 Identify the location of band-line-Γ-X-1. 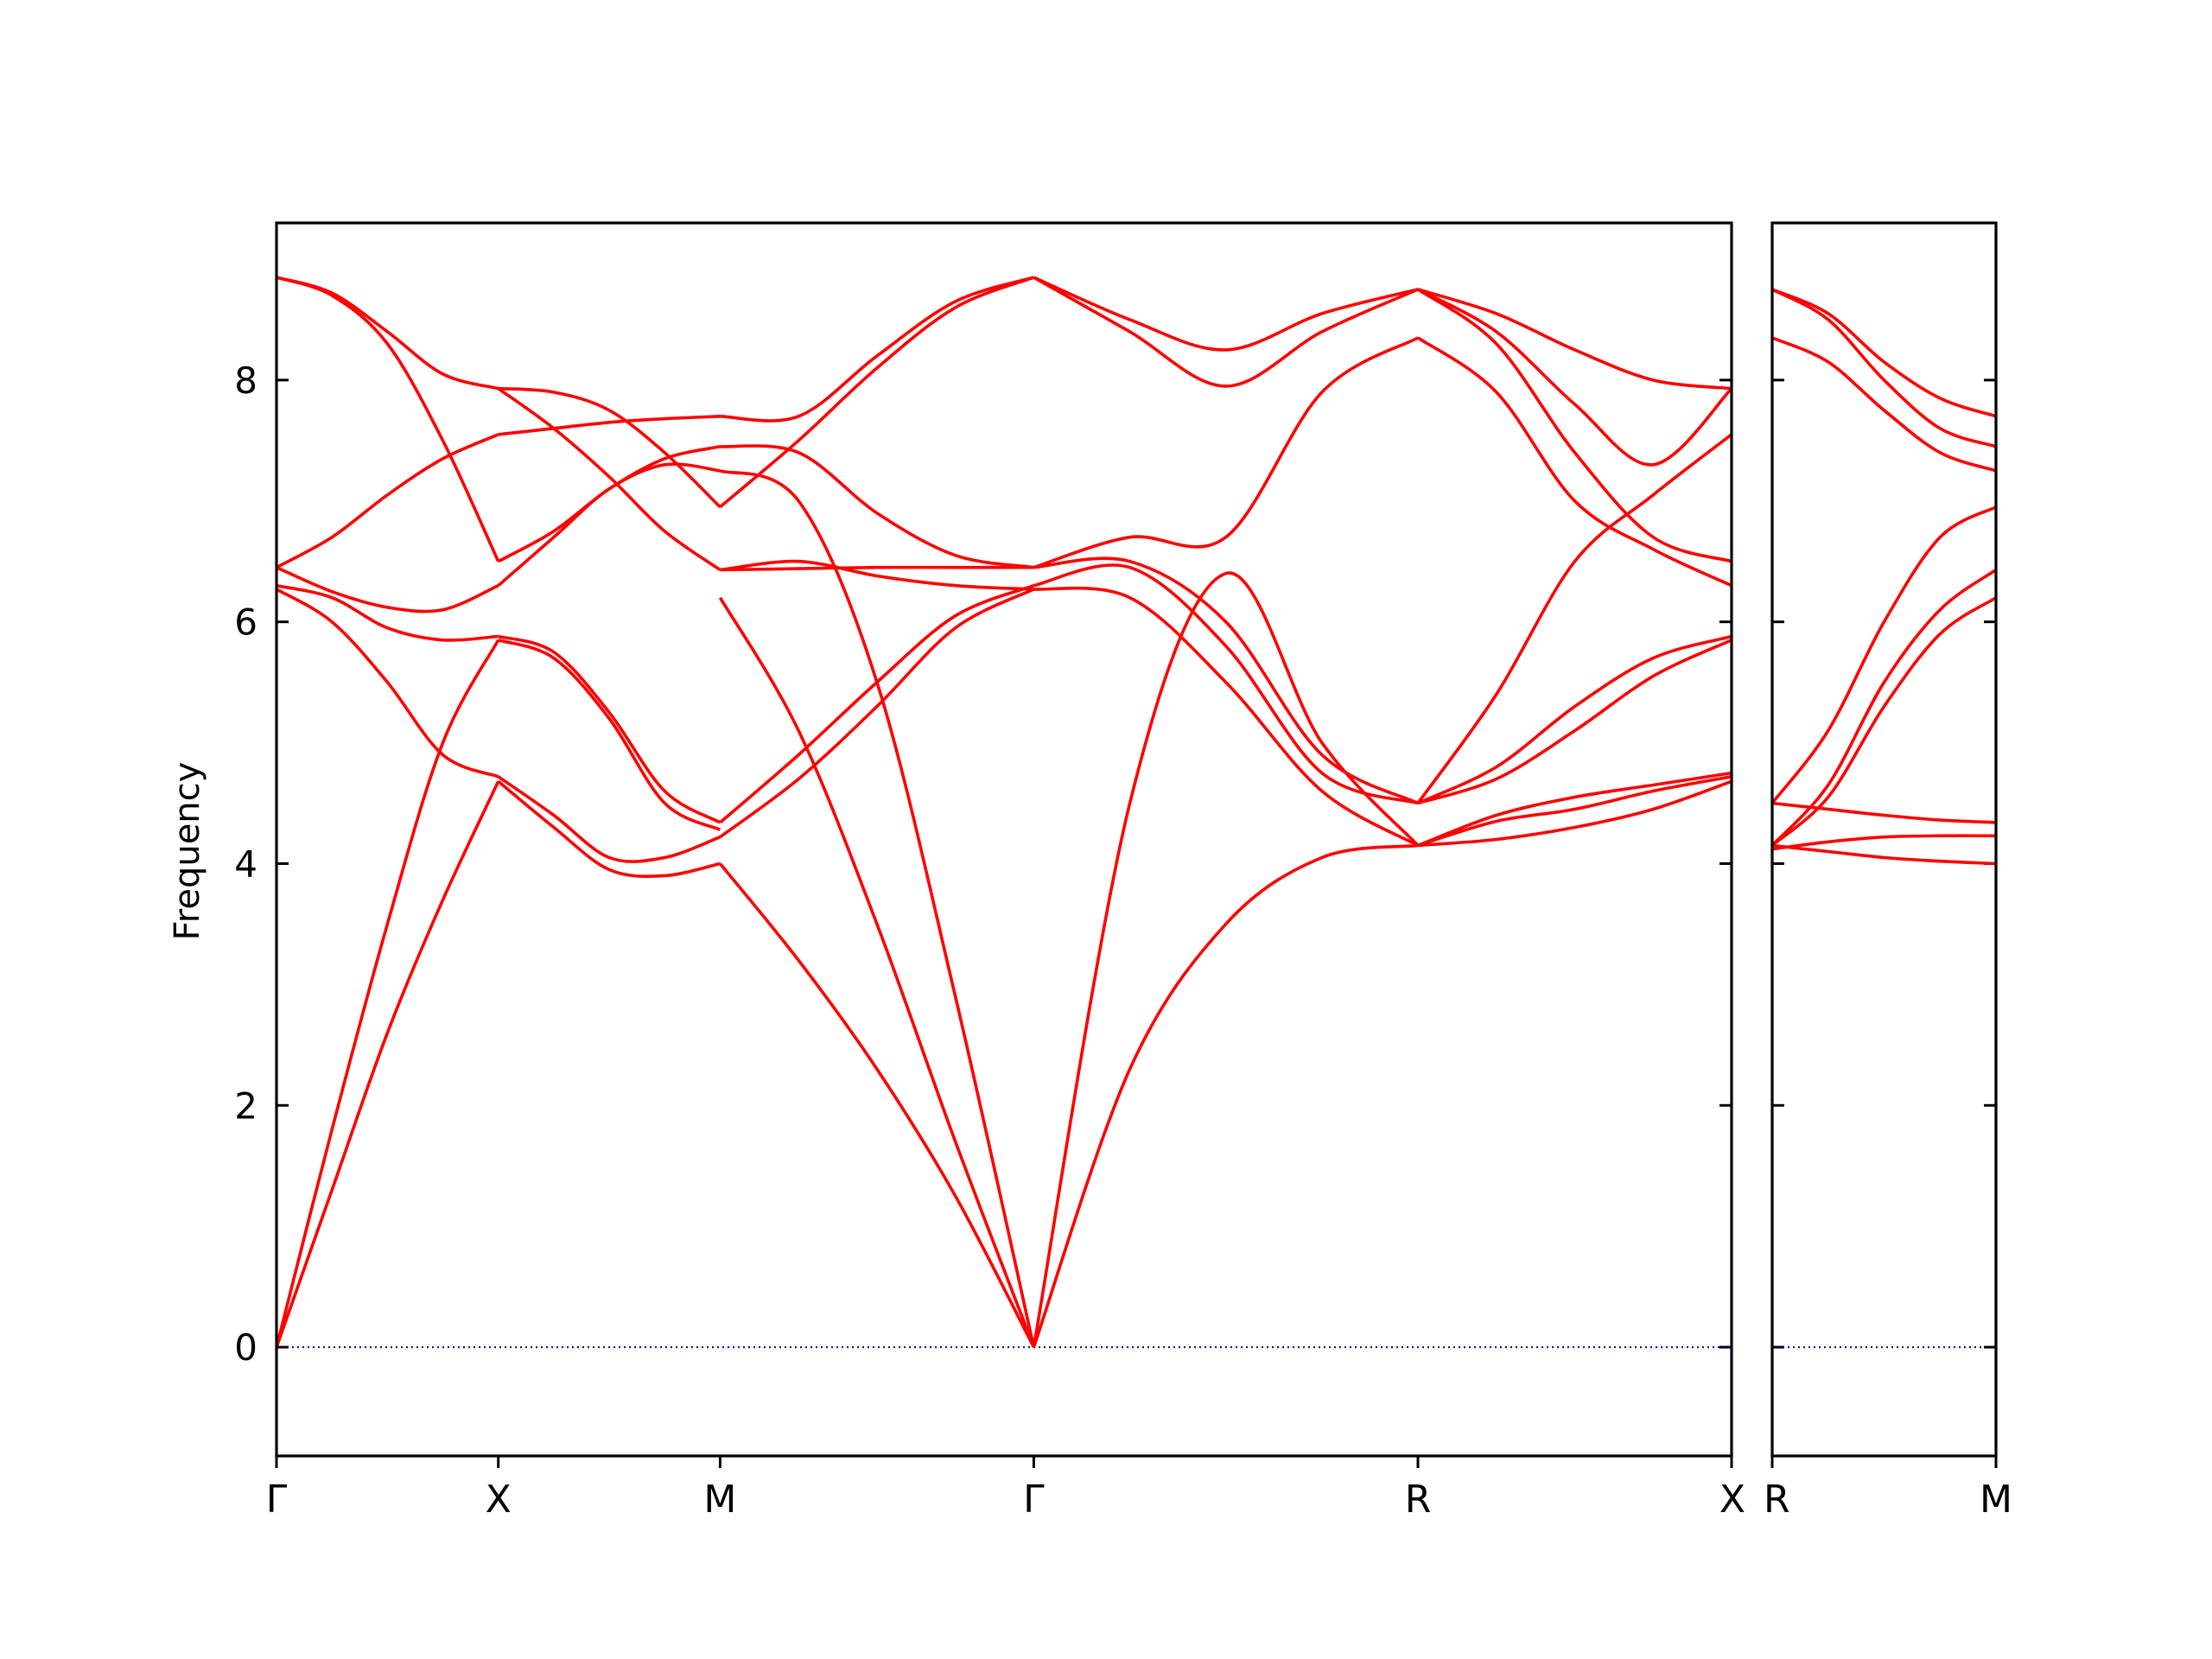
(387, 994).